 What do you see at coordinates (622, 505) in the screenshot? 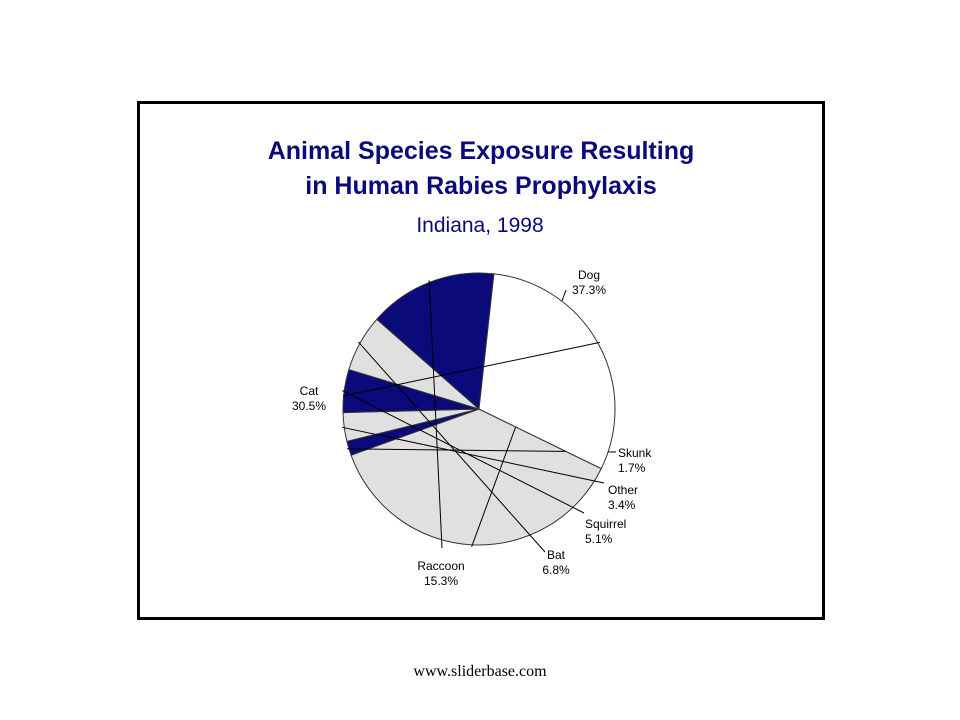
I see `slice-percent-other: 3.4%` at bounding box center [622, 505].